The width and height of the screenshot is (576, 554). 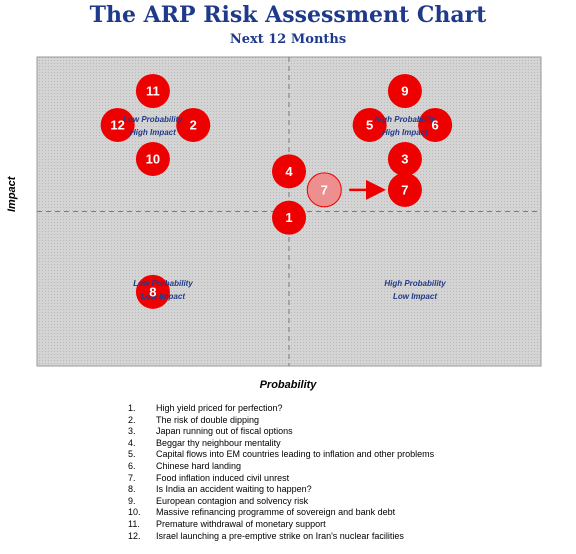 What do you see at coordinates (288, 39) in the screenshot?
I see `chart-subtitle: Next 12 Months` at bounding box center [288, 39].